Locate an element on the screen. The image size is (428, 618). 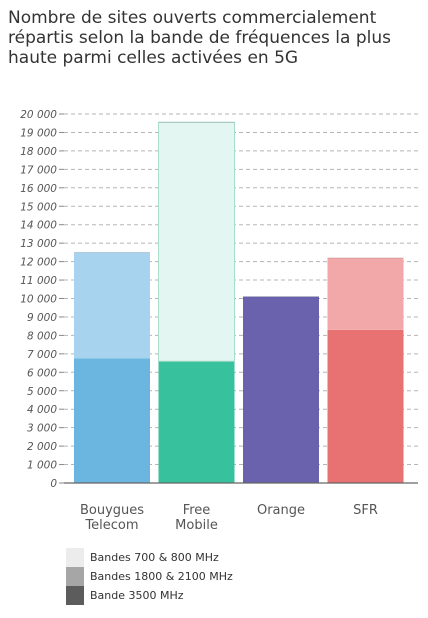
y-tick-label: 1 000 is located at coordinates (42, 466).